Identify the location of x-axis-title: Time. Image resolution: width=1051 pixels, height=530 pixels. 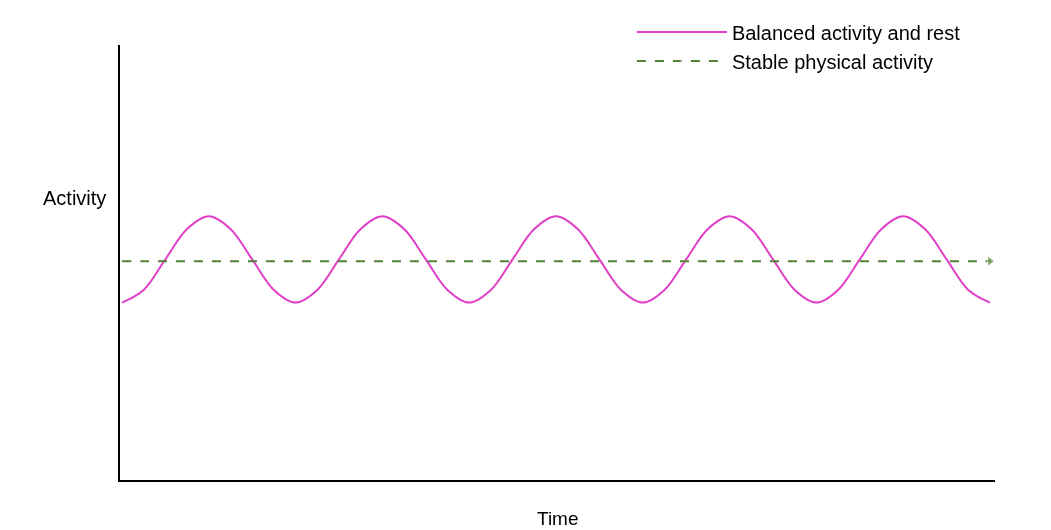
(558, 518).